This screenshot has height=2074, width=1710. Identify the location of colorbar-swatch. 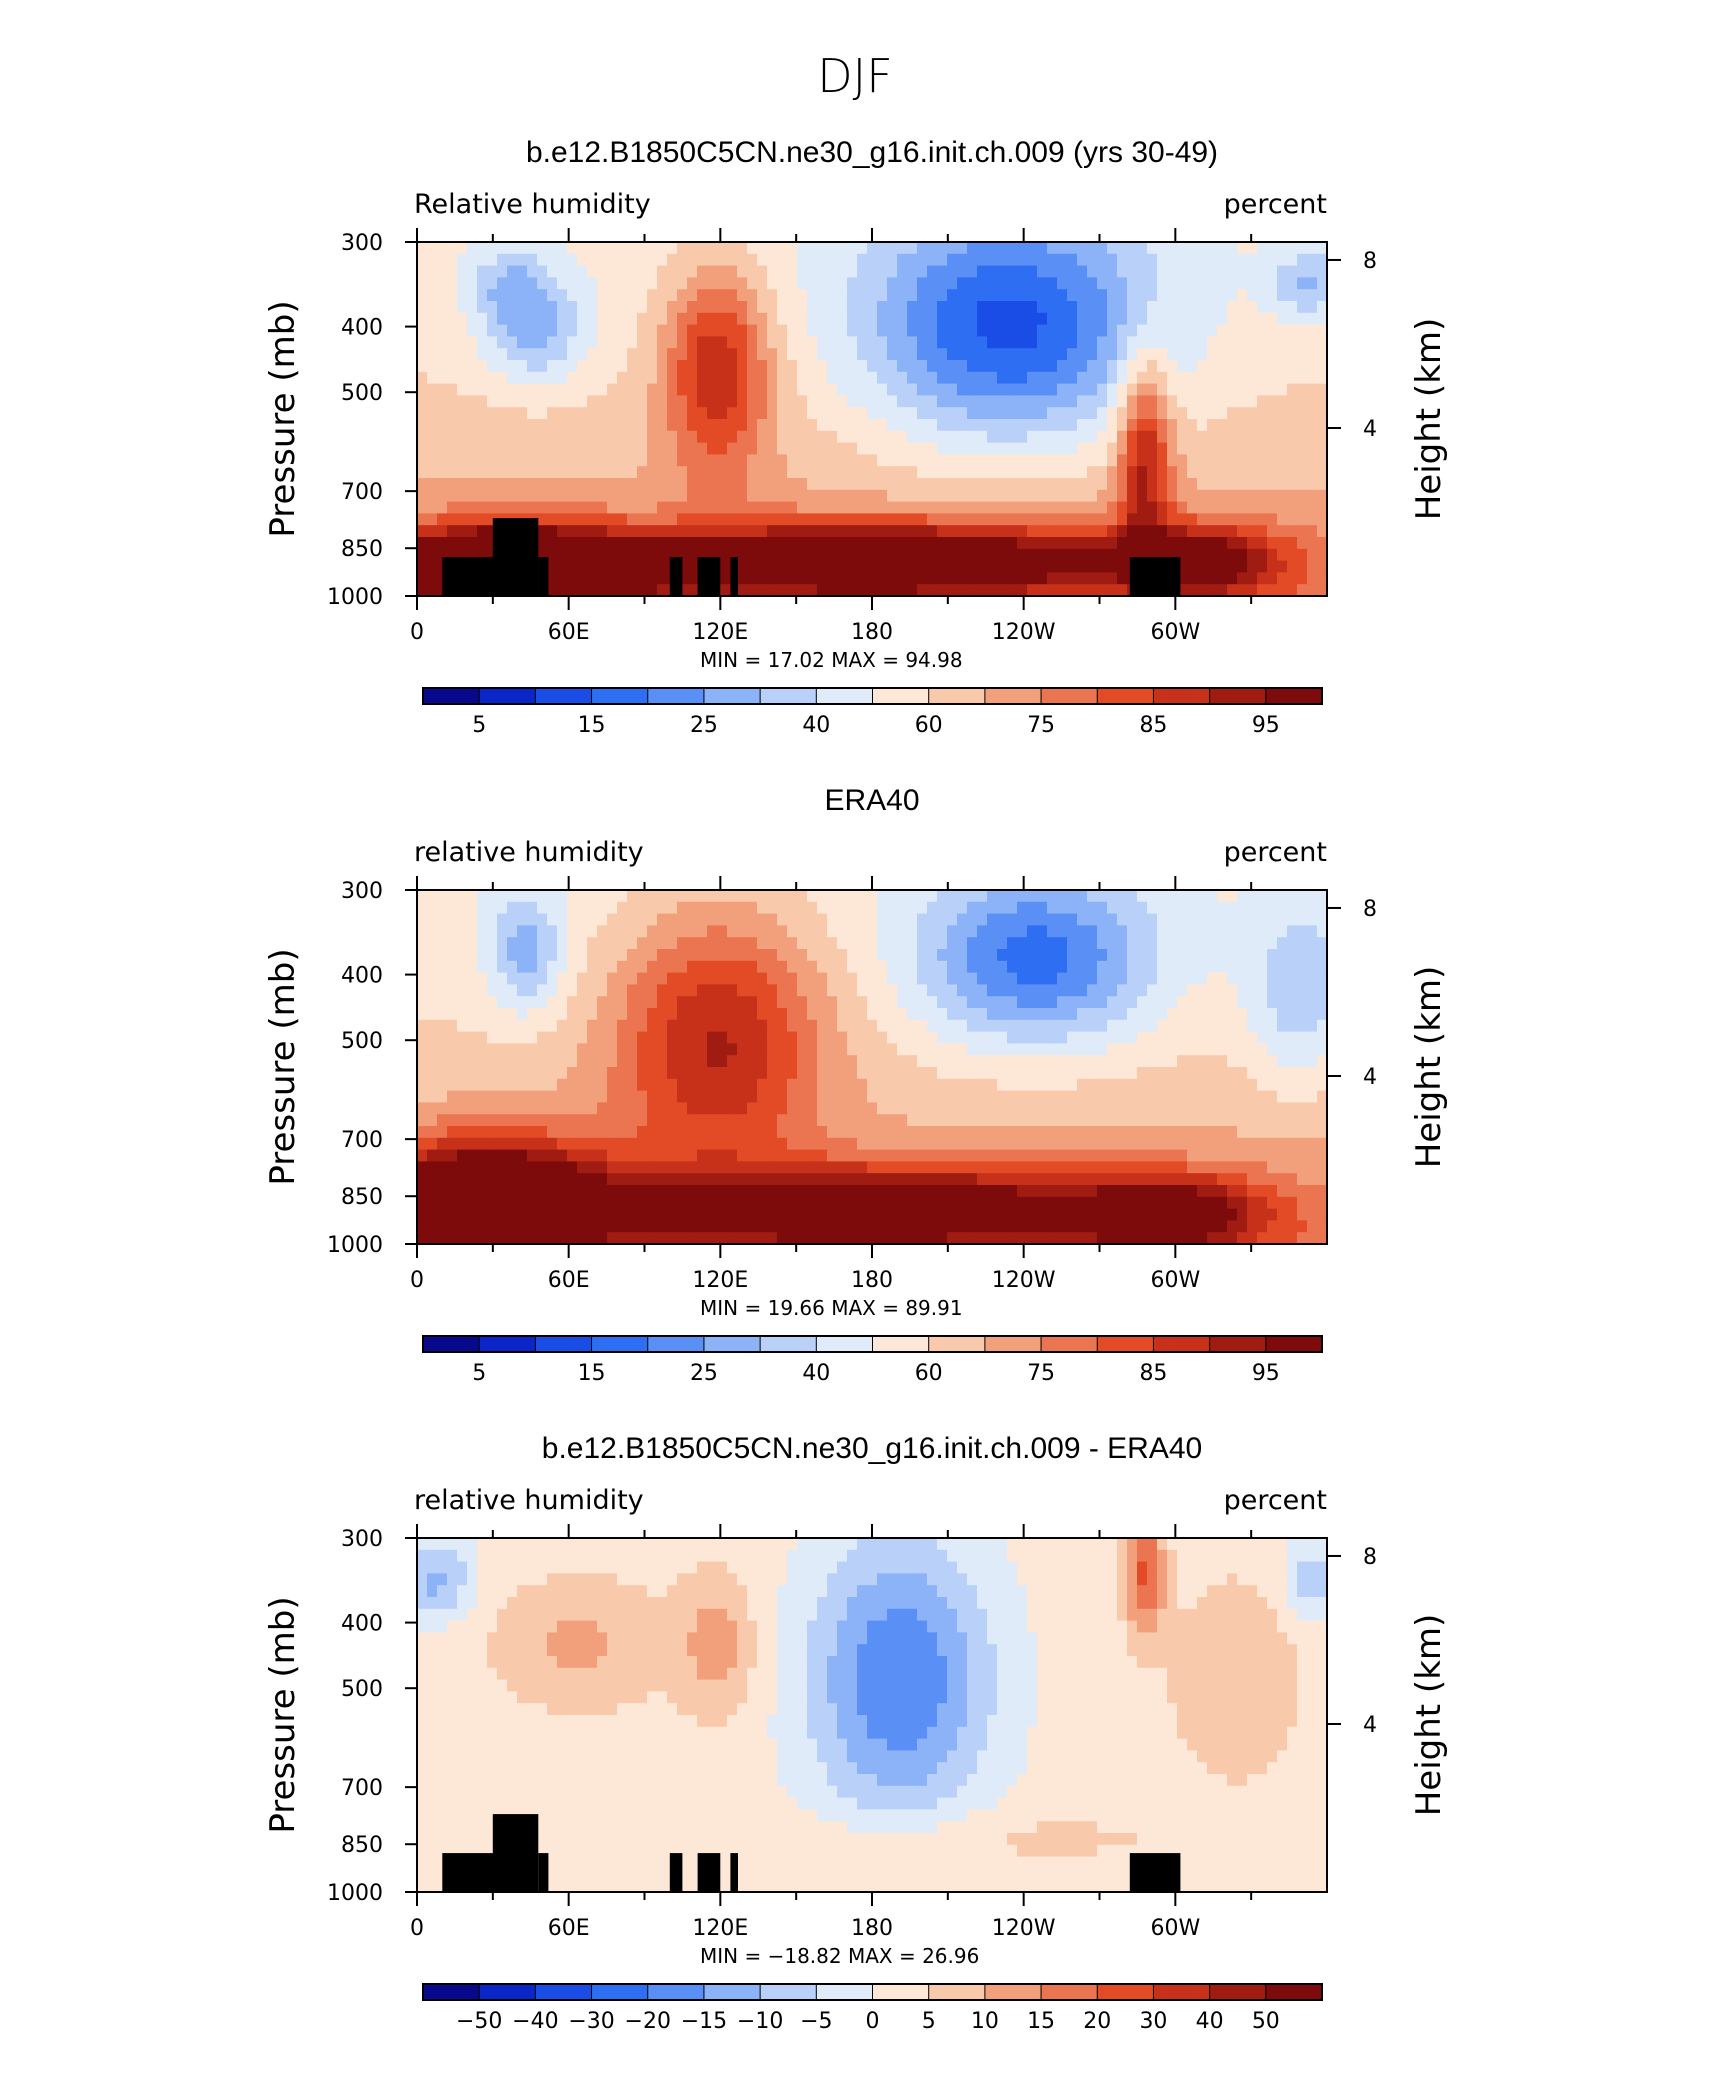
(676, 696).